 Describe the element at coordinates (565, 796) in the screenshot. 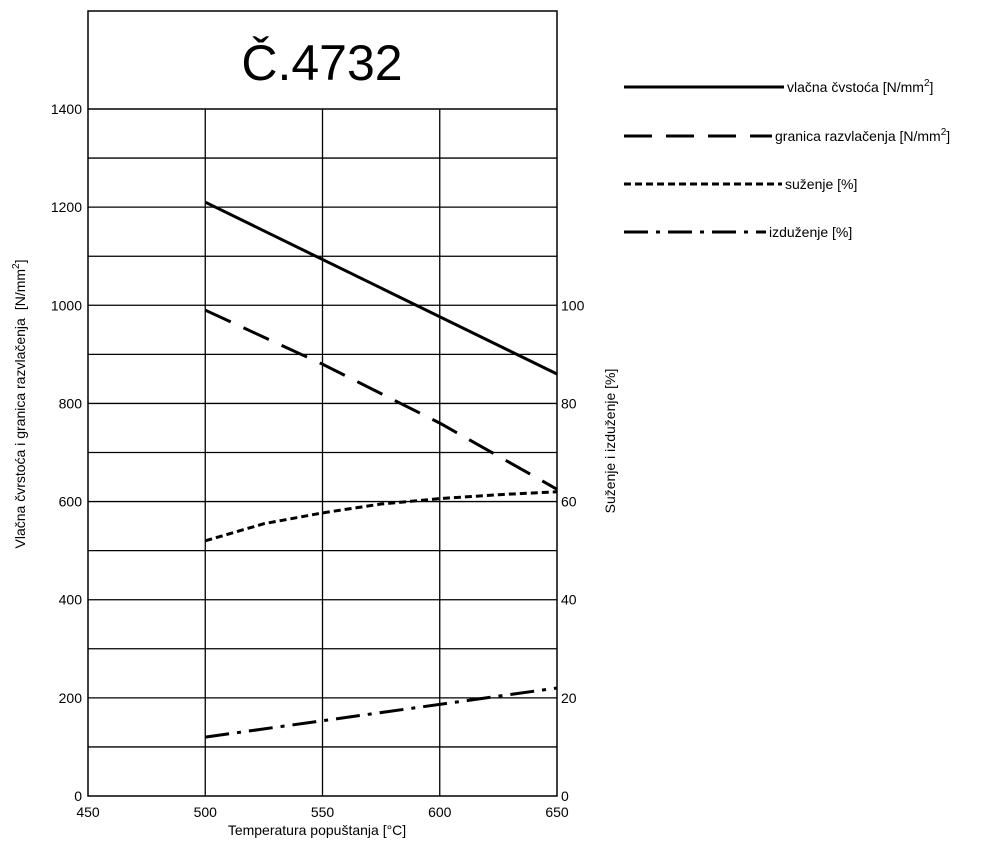

I see `y-right-tick-label: 0` at that location.